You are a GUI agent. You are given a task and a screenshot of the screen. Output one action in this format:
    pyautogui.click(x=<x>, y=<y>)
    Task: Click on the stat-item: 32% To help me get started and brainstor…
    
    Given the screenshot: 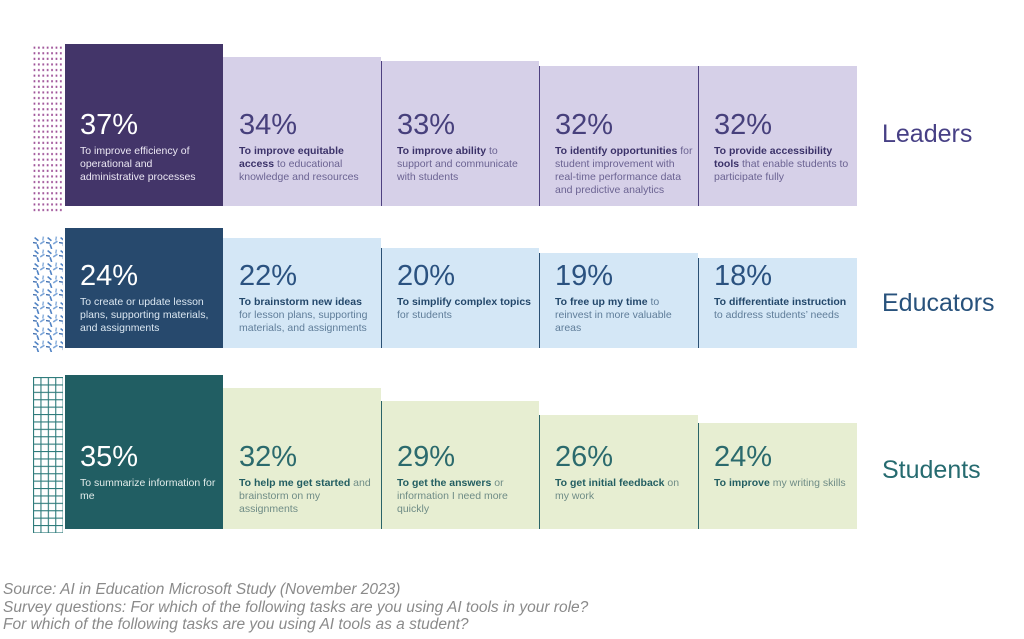 What is the action you would take?
    pyautogui.click(x=308, y=479)
    